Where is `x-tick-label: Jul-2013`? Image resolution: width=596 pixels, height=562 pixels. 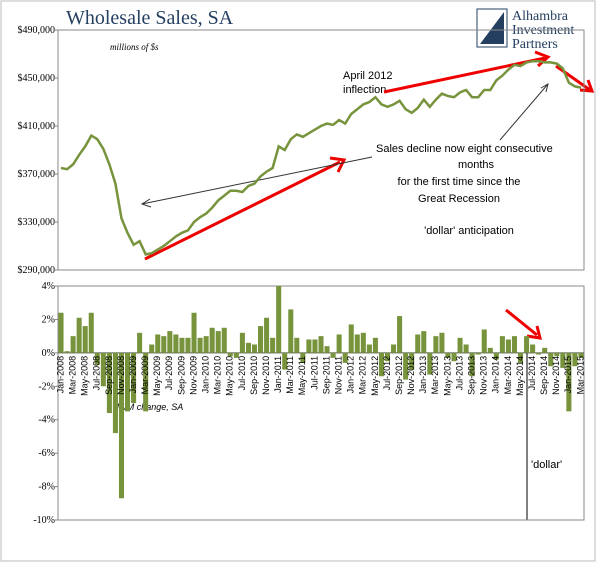
x-tick-label: Jul-2013 is located at coordinates (459, 373).